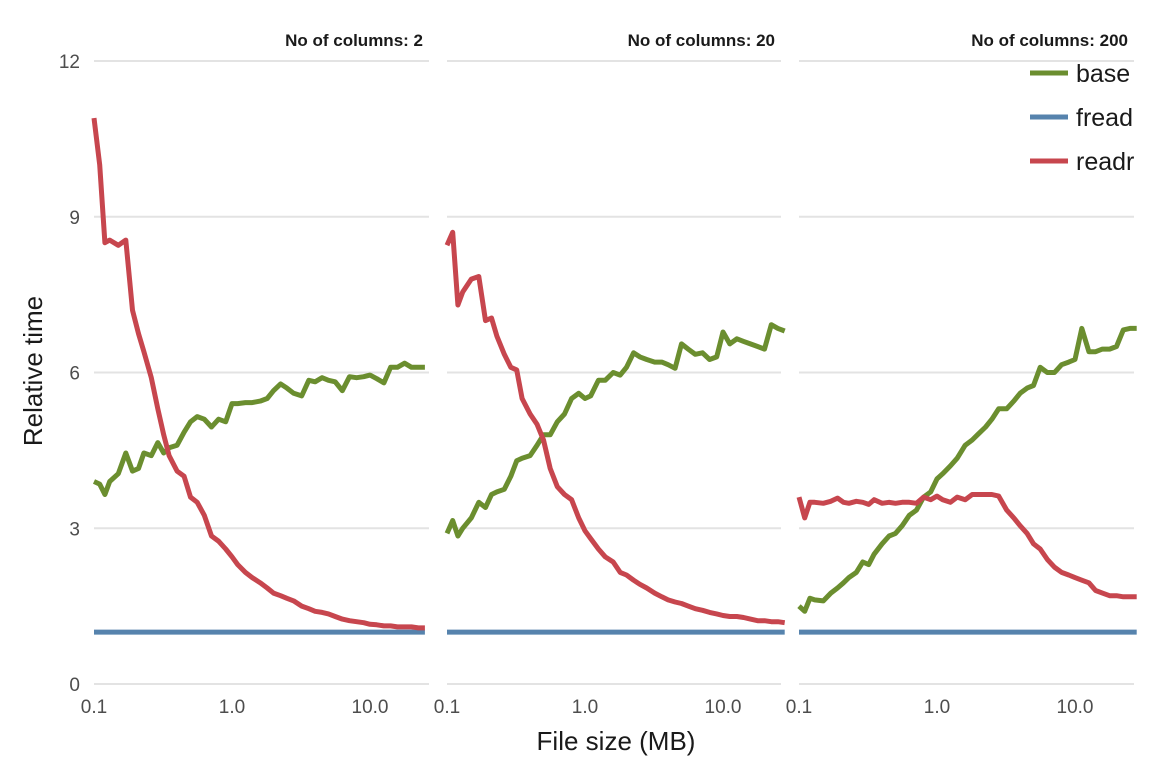  I want to click on legend-label: readr, so click(1105, 162).